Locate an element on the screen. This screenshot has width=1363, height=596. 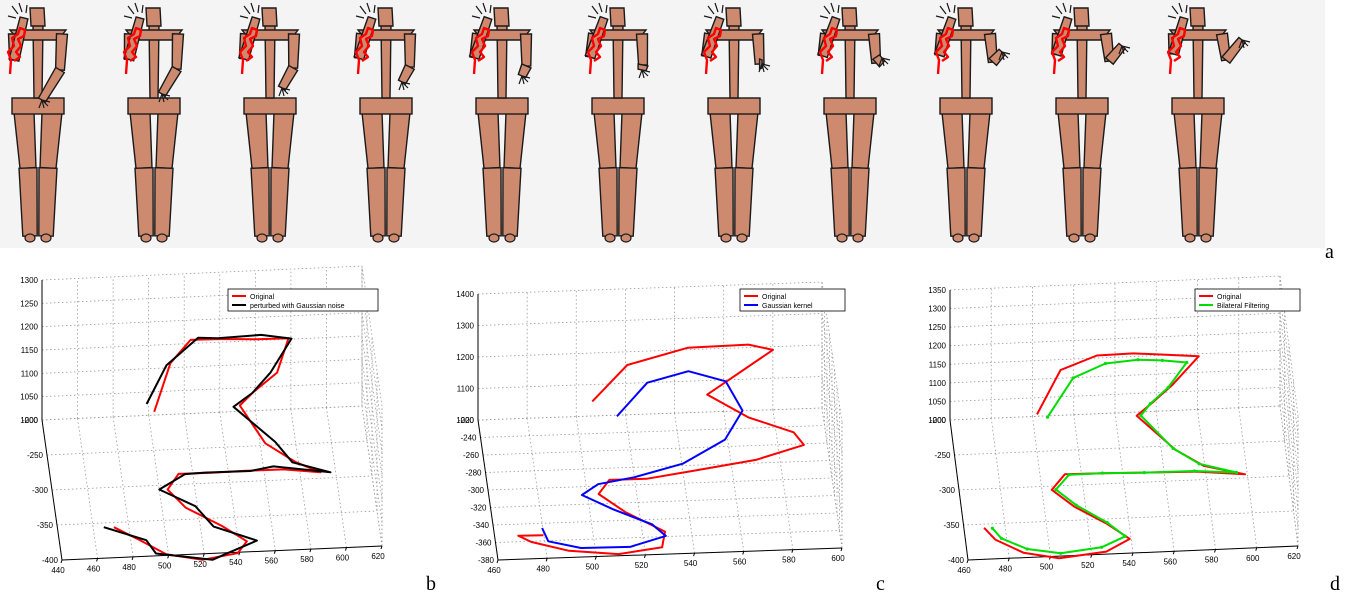
x-tick-label: 500 is located at coordinates (165, 565).